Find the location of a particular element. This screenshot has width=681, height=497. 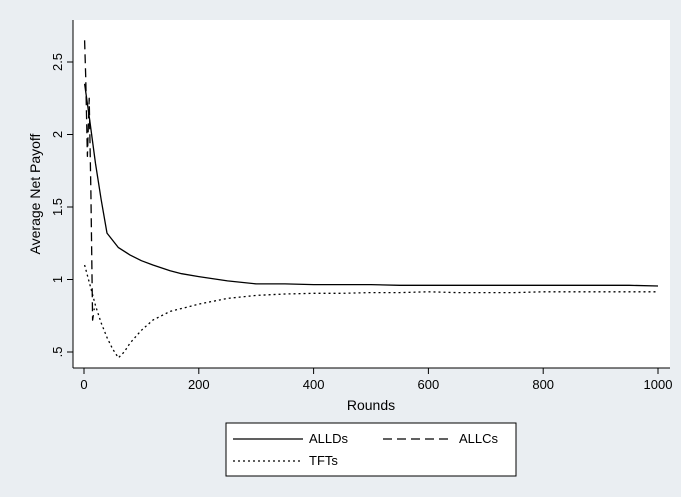

x-tick-label: 600 is located at coordinates (429, 384).